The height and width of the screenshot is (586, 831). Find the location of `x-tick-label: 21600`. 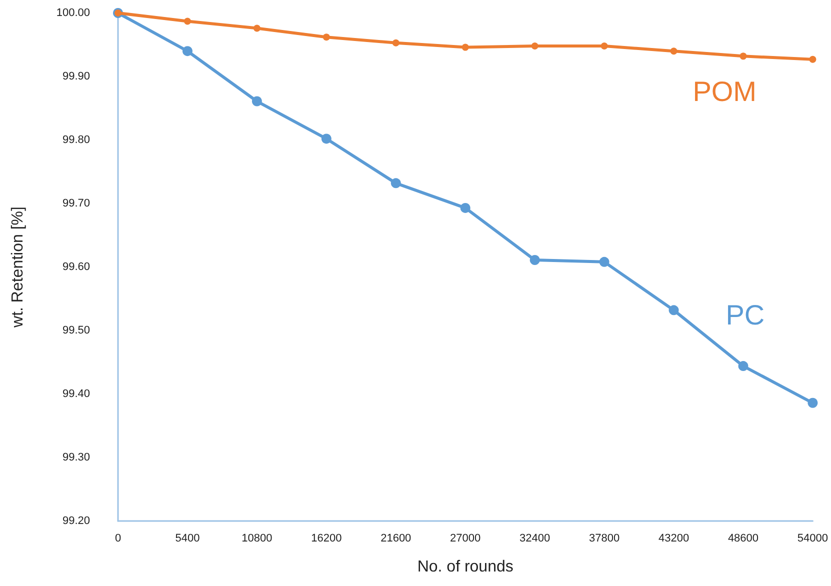

x-tick-label: 21600 is located at coordinates (396, 538).